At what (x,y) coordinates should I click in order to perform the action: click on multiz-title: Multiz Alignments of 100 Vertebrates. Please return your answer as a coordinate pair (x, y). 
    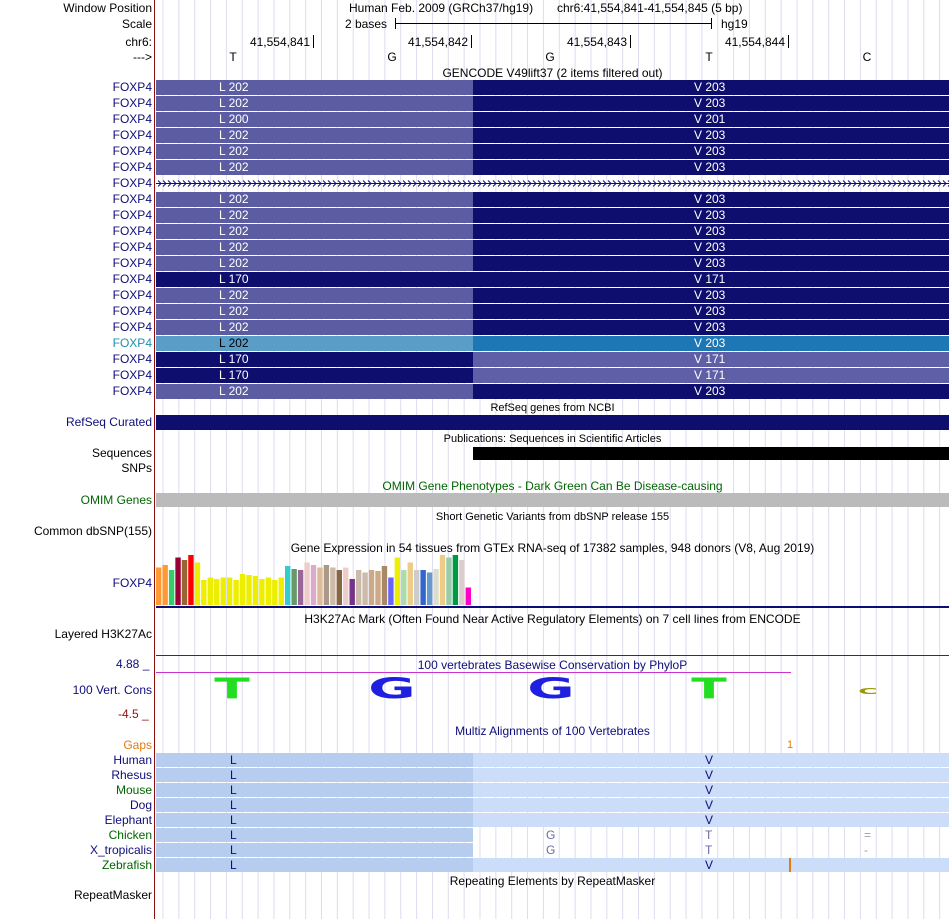
    Looking at the image, I should click on (552, 731).